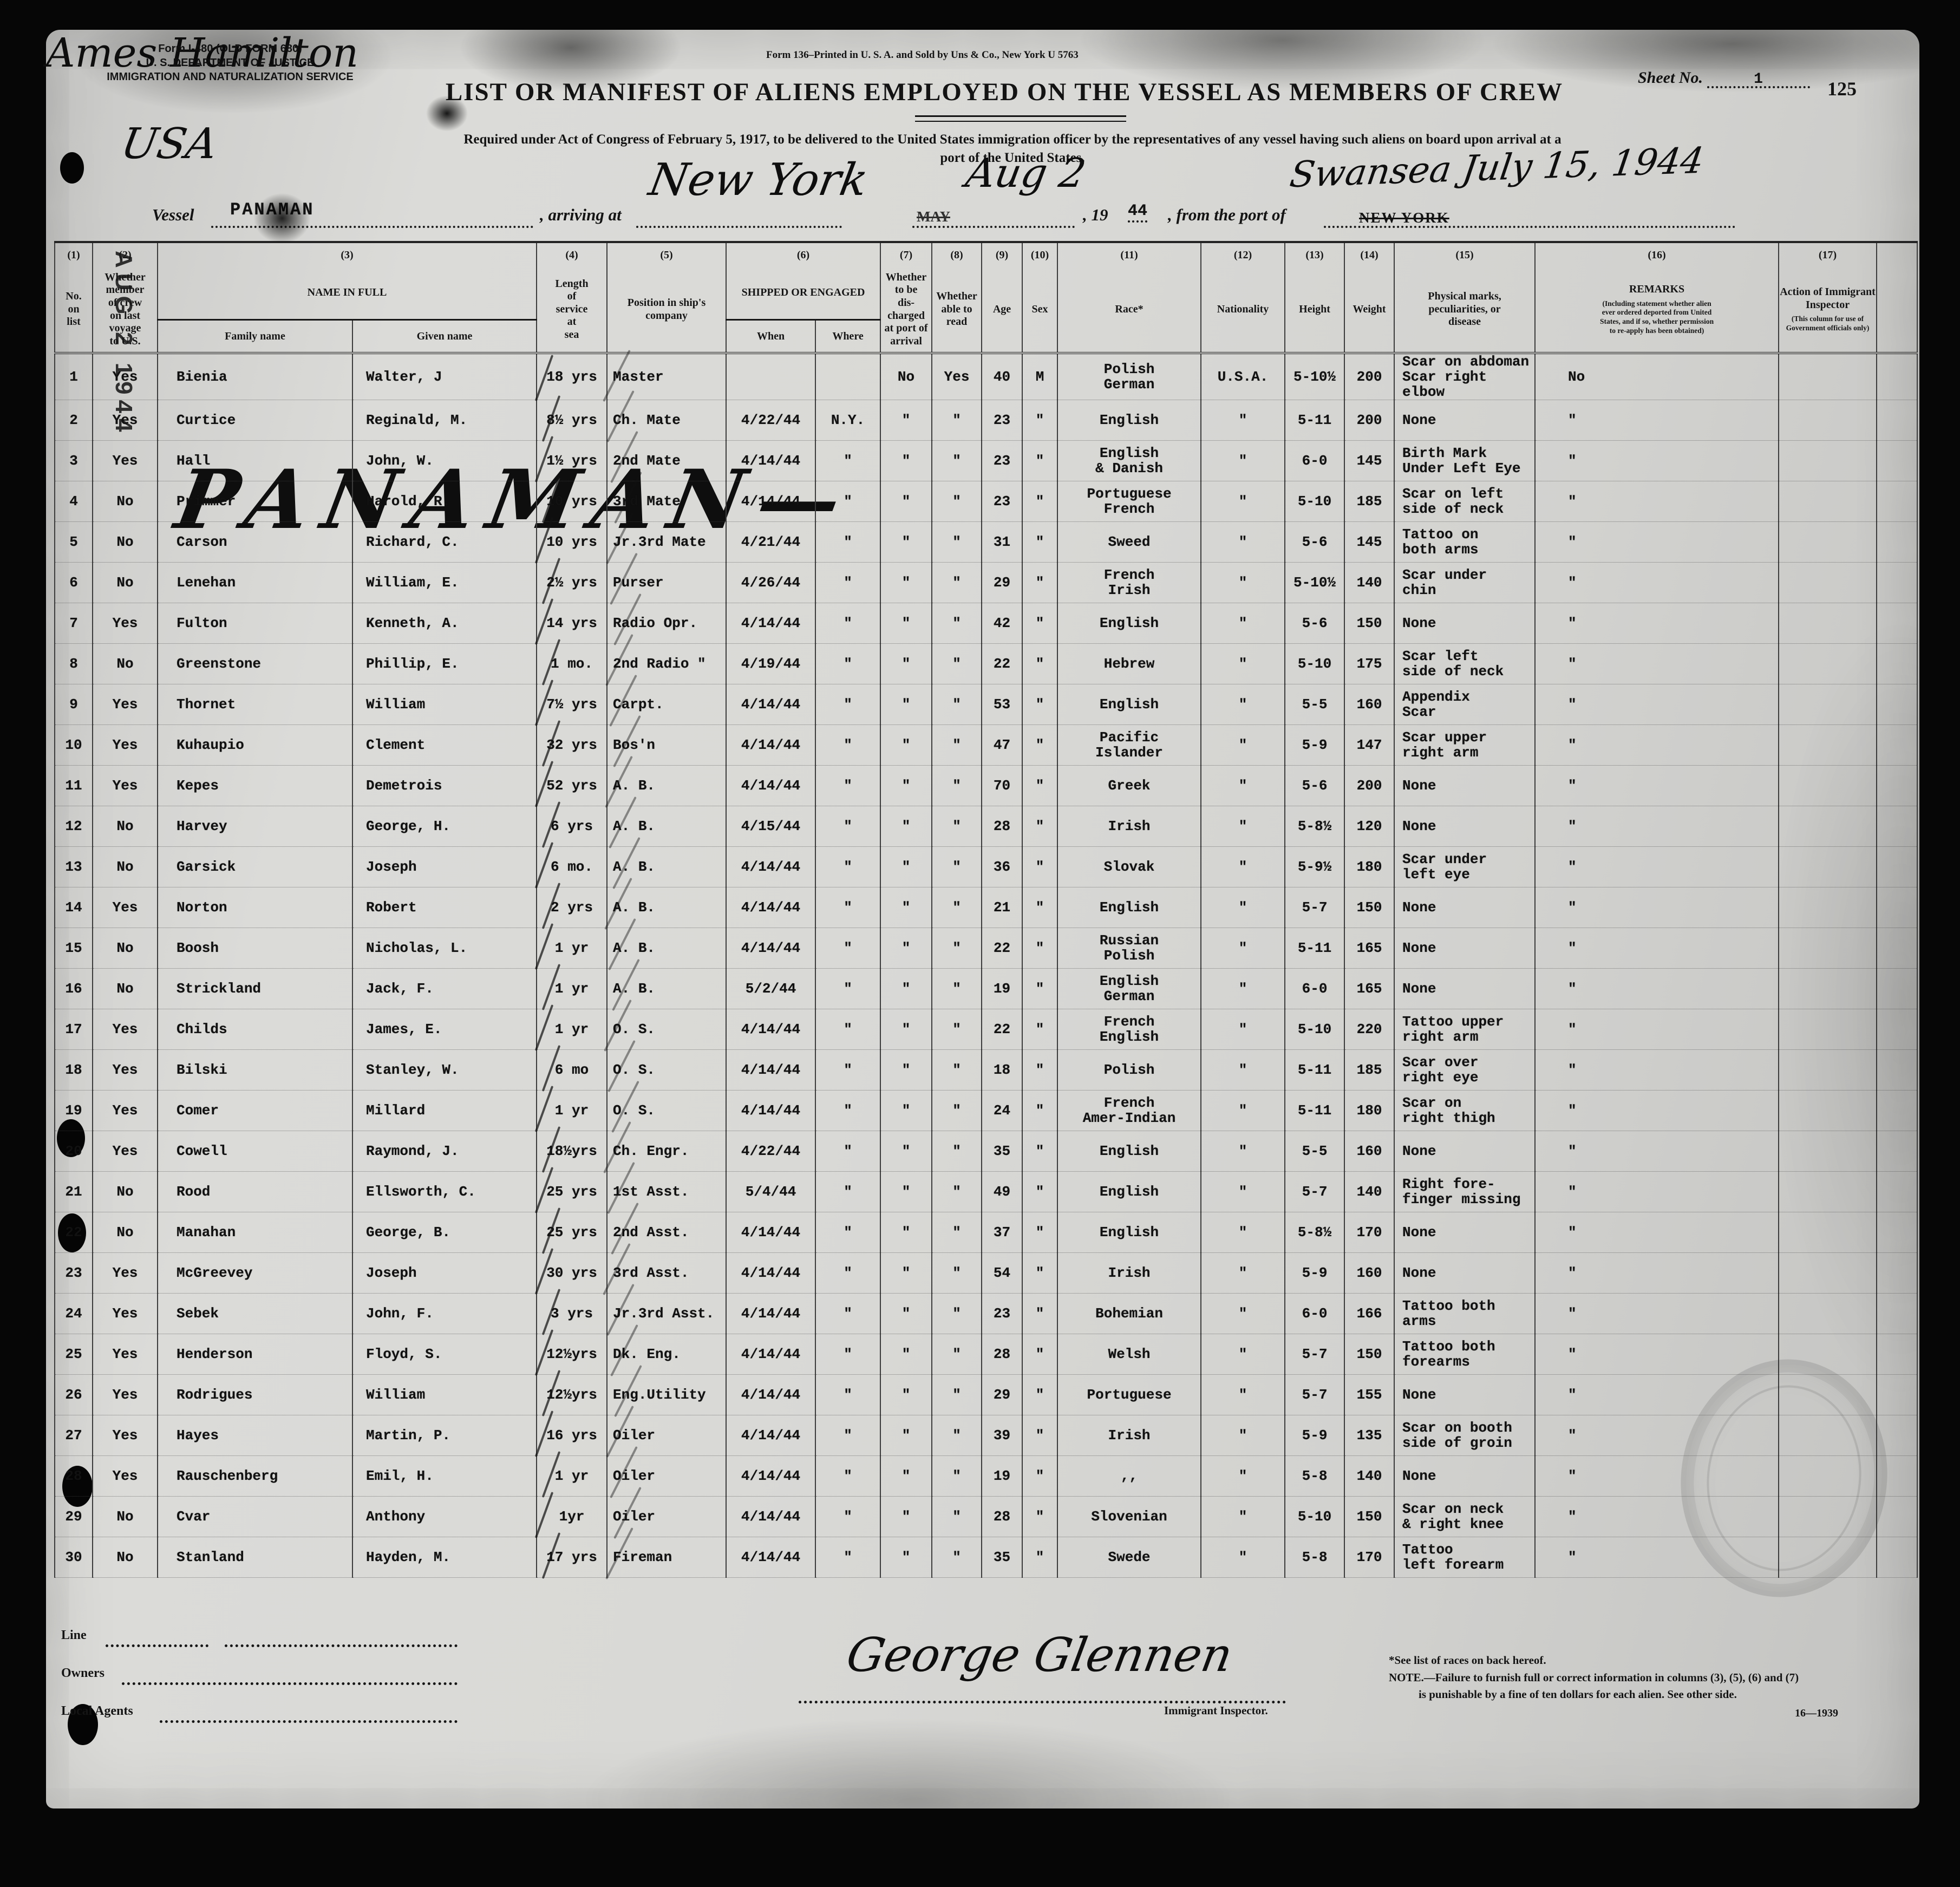 The width and height of the screenshot is (1960, 1887). What do you see at coordinates (572, 1517) in the screenshot?
I see `cell-service: 1yr` at bounding box center [572, 1517].